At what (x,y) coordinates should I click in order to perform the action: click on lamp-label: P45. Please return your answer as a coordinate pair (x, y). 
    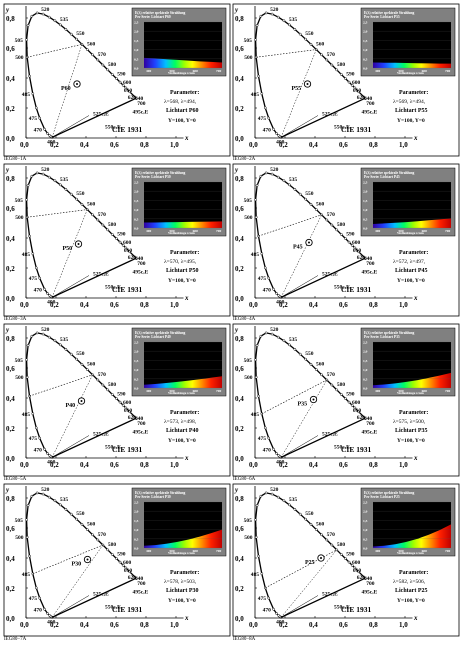
    Looking at the image, I should click on (298, 248).